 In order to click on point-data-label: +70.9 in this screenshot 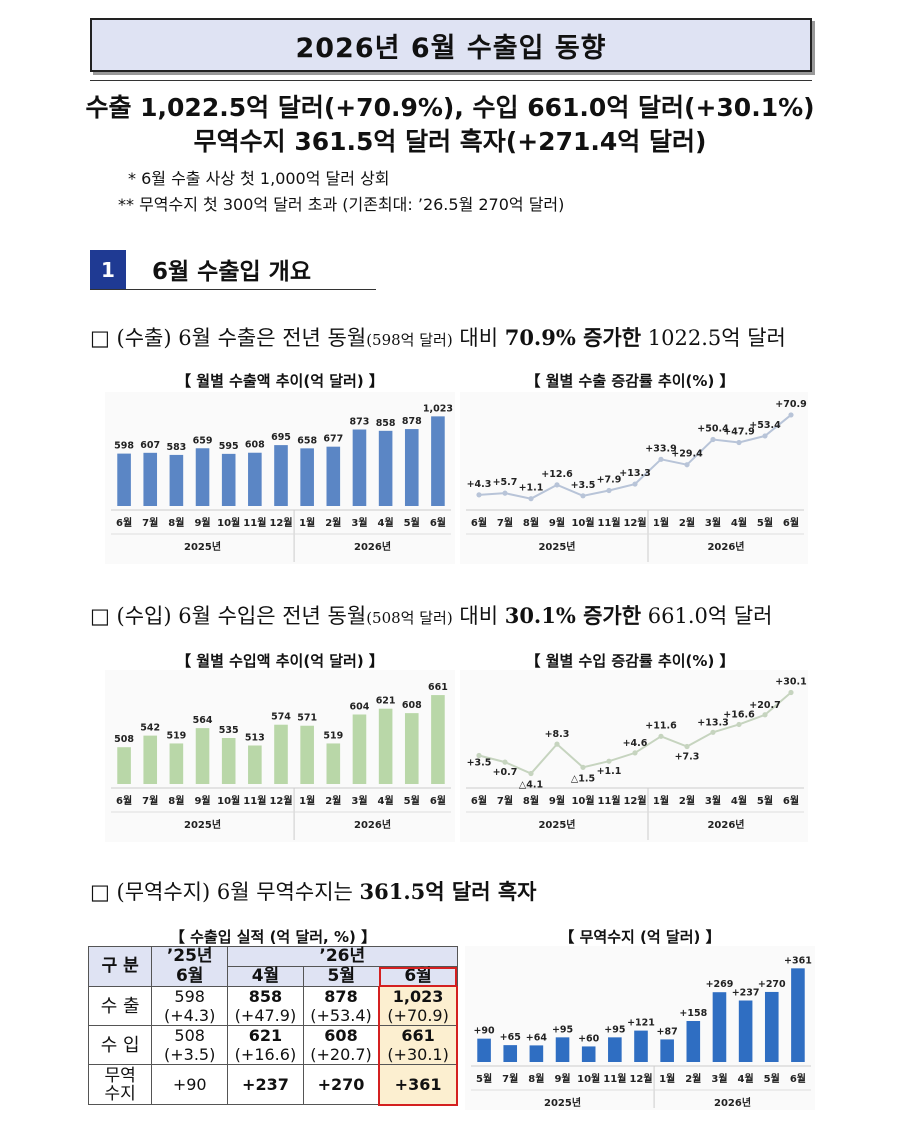, I will do `click(790, 404)`.